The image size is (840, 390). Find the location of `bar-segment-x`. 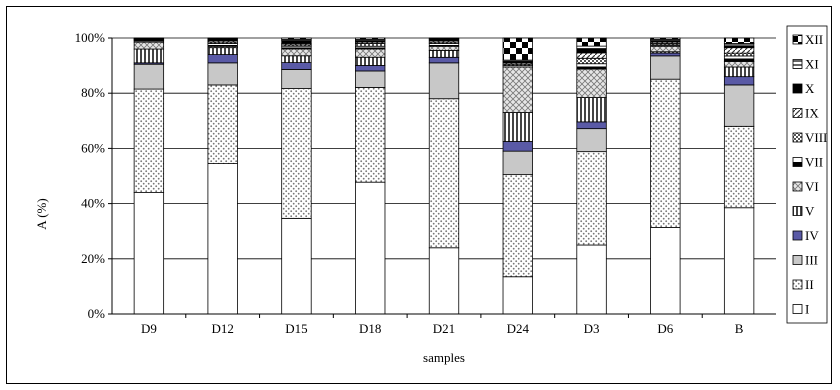

bar-segment-x is located at coordinates (591, 51).